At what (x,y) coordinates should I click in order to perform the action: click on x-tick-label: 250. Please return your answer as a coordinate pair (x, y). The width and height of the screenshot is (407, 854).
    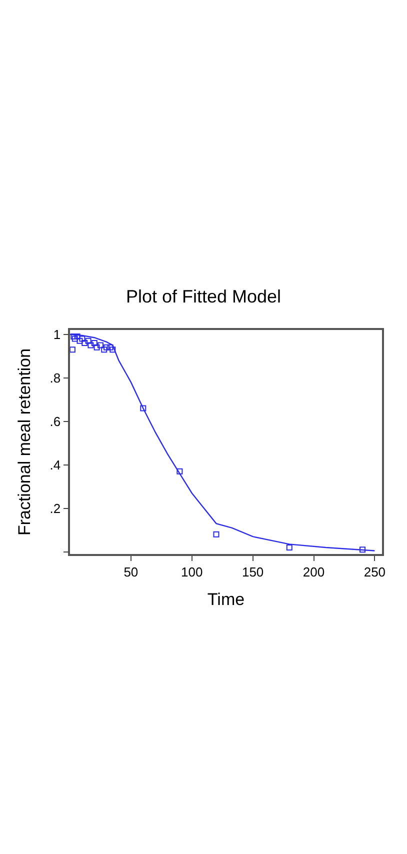
    Looking at the image, I should click on (375, 572).